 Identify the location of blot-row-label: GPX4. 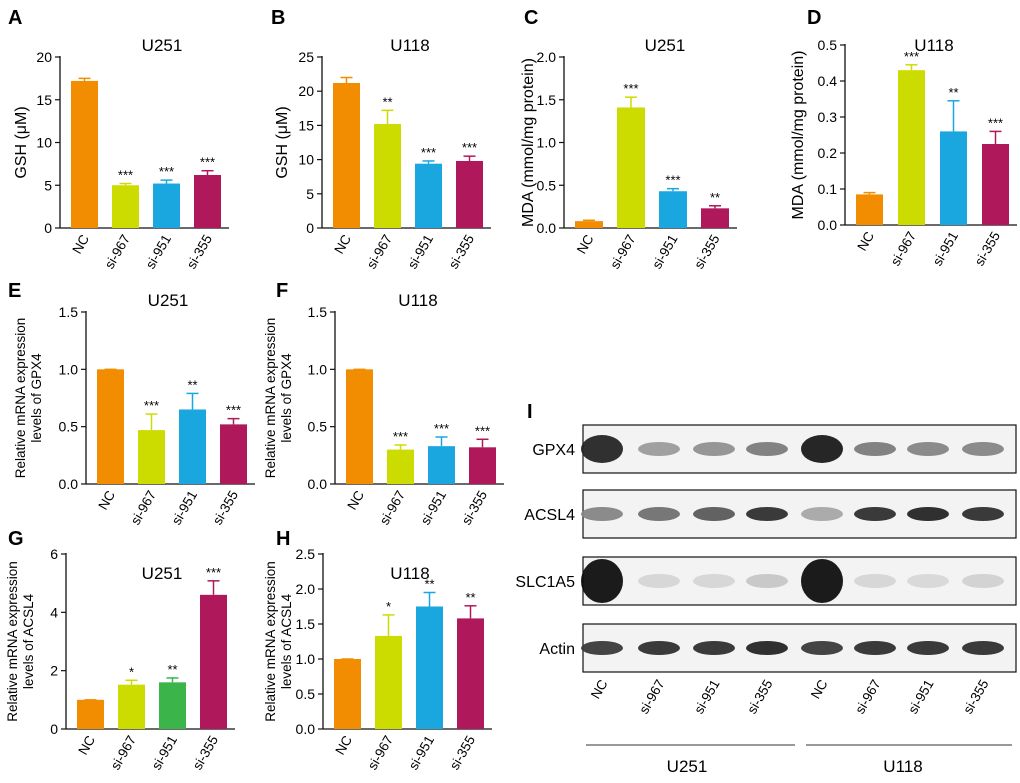
(553, 450).